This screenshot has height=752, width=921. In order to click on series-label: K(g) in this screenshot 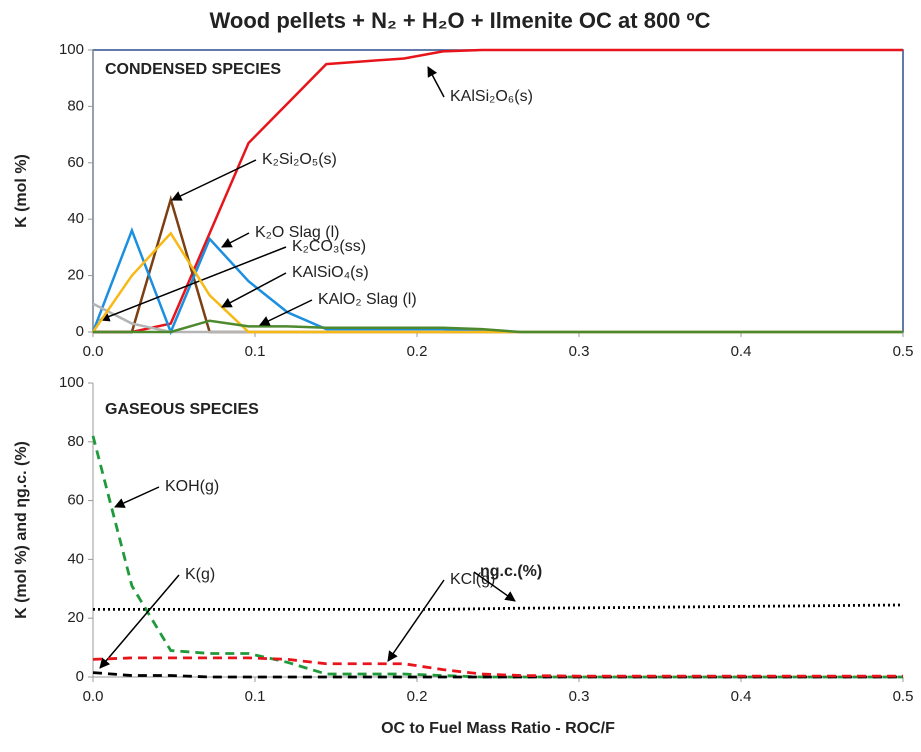, I will do `click(200, 574)`.